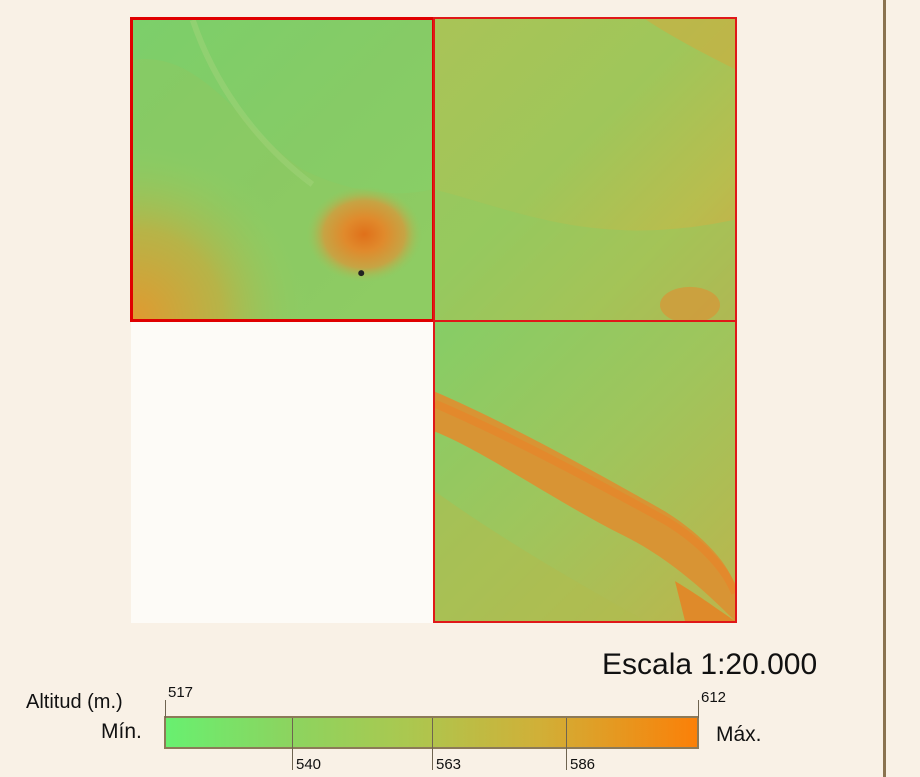 This screenshot has height=777, width=920. I want to click on legend-tick-min, so click(165, 709).